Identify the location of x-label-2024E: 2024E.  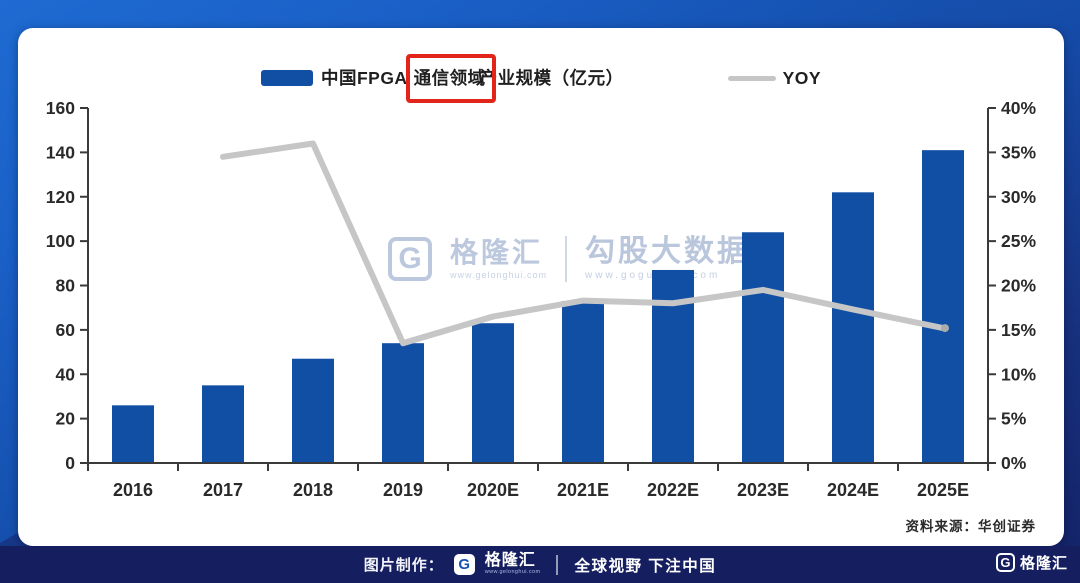
(853, 490).